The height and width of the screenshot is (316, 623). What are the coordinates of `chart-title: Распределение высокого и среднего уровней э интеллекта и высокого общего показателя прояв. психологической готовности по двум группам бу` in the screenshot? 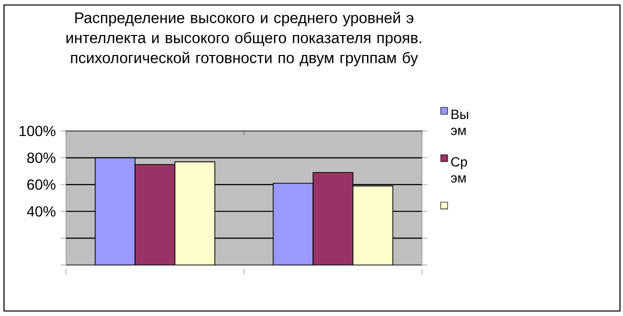 It's located at (244, 39).